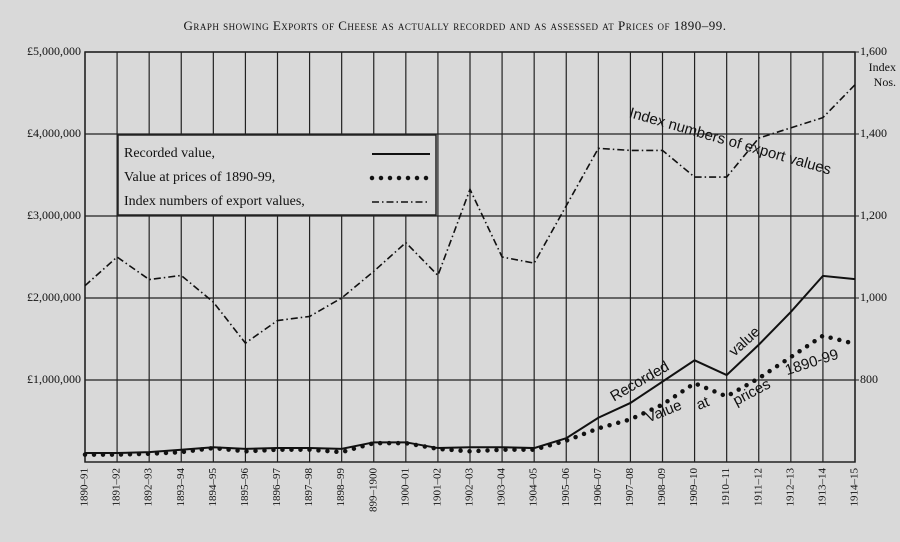  I want to click on y2-tick-label: 1,200, so click(873, 215).